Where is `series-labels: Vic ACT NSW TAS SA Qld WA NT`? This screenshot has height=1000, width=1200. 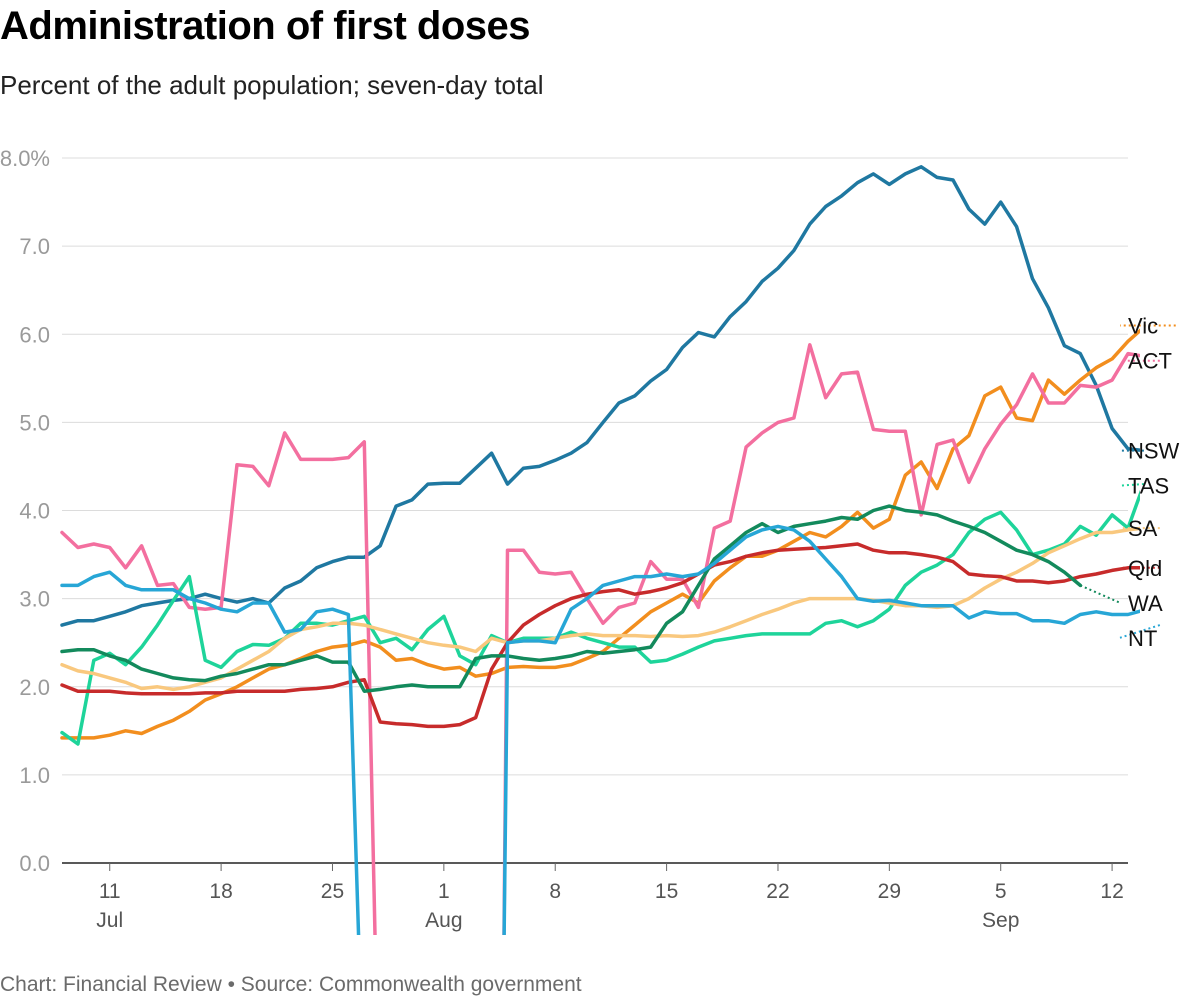 series-labels: Vic ACT NSW TAS SA Qld WA NT is located at coordinates (1129, 482).